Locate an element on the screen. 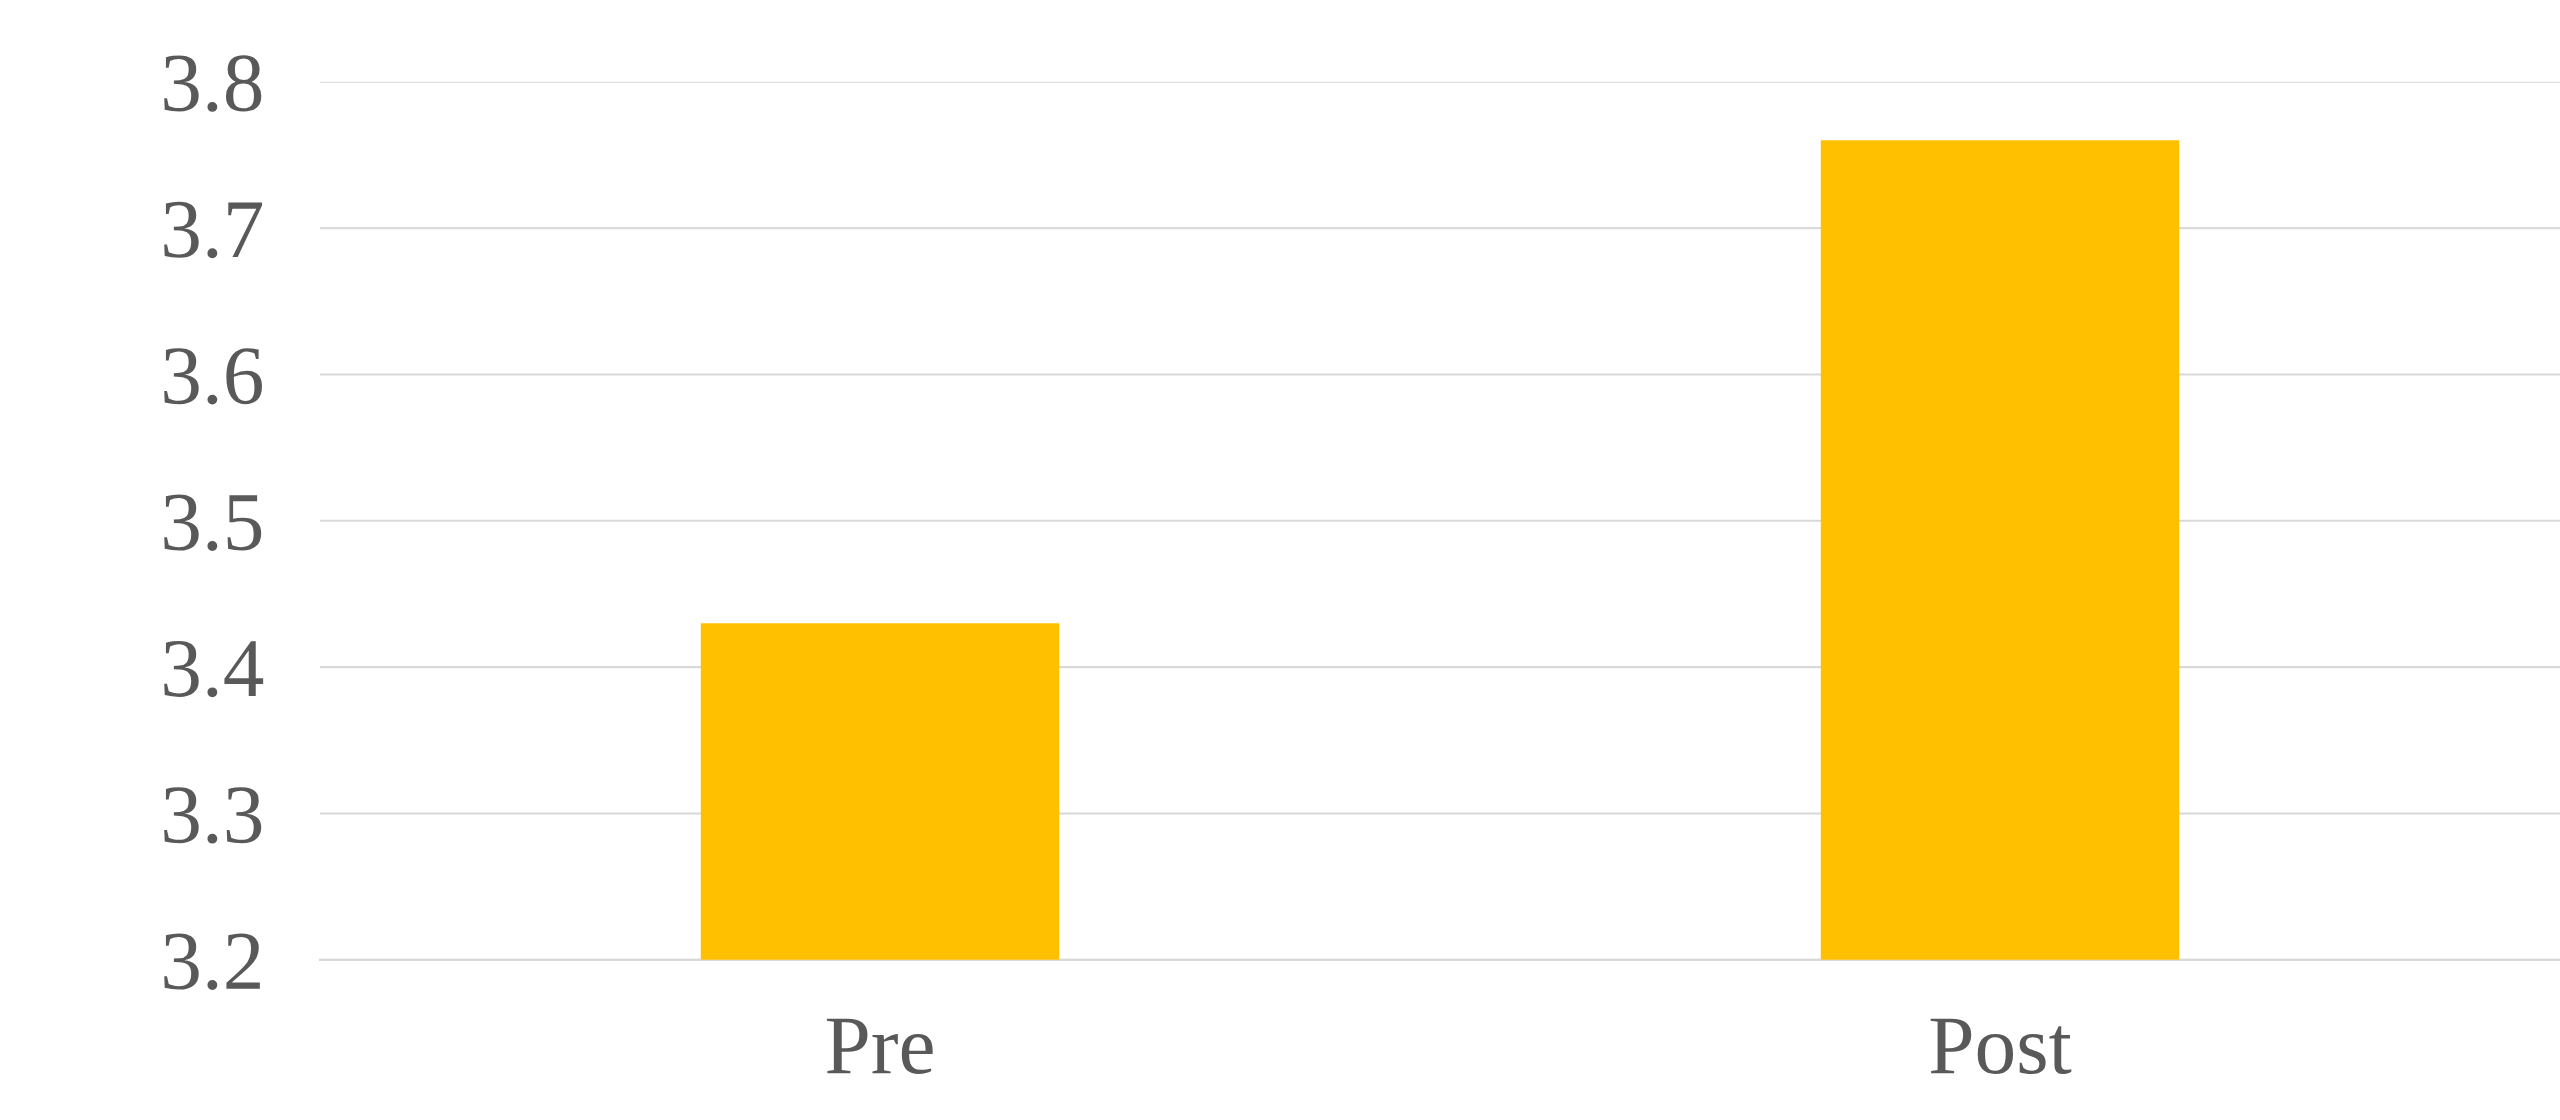 The width and height of the screenshot is (2560, 1120). x-tick-label: Post is located at coordinates (2001, 1046).